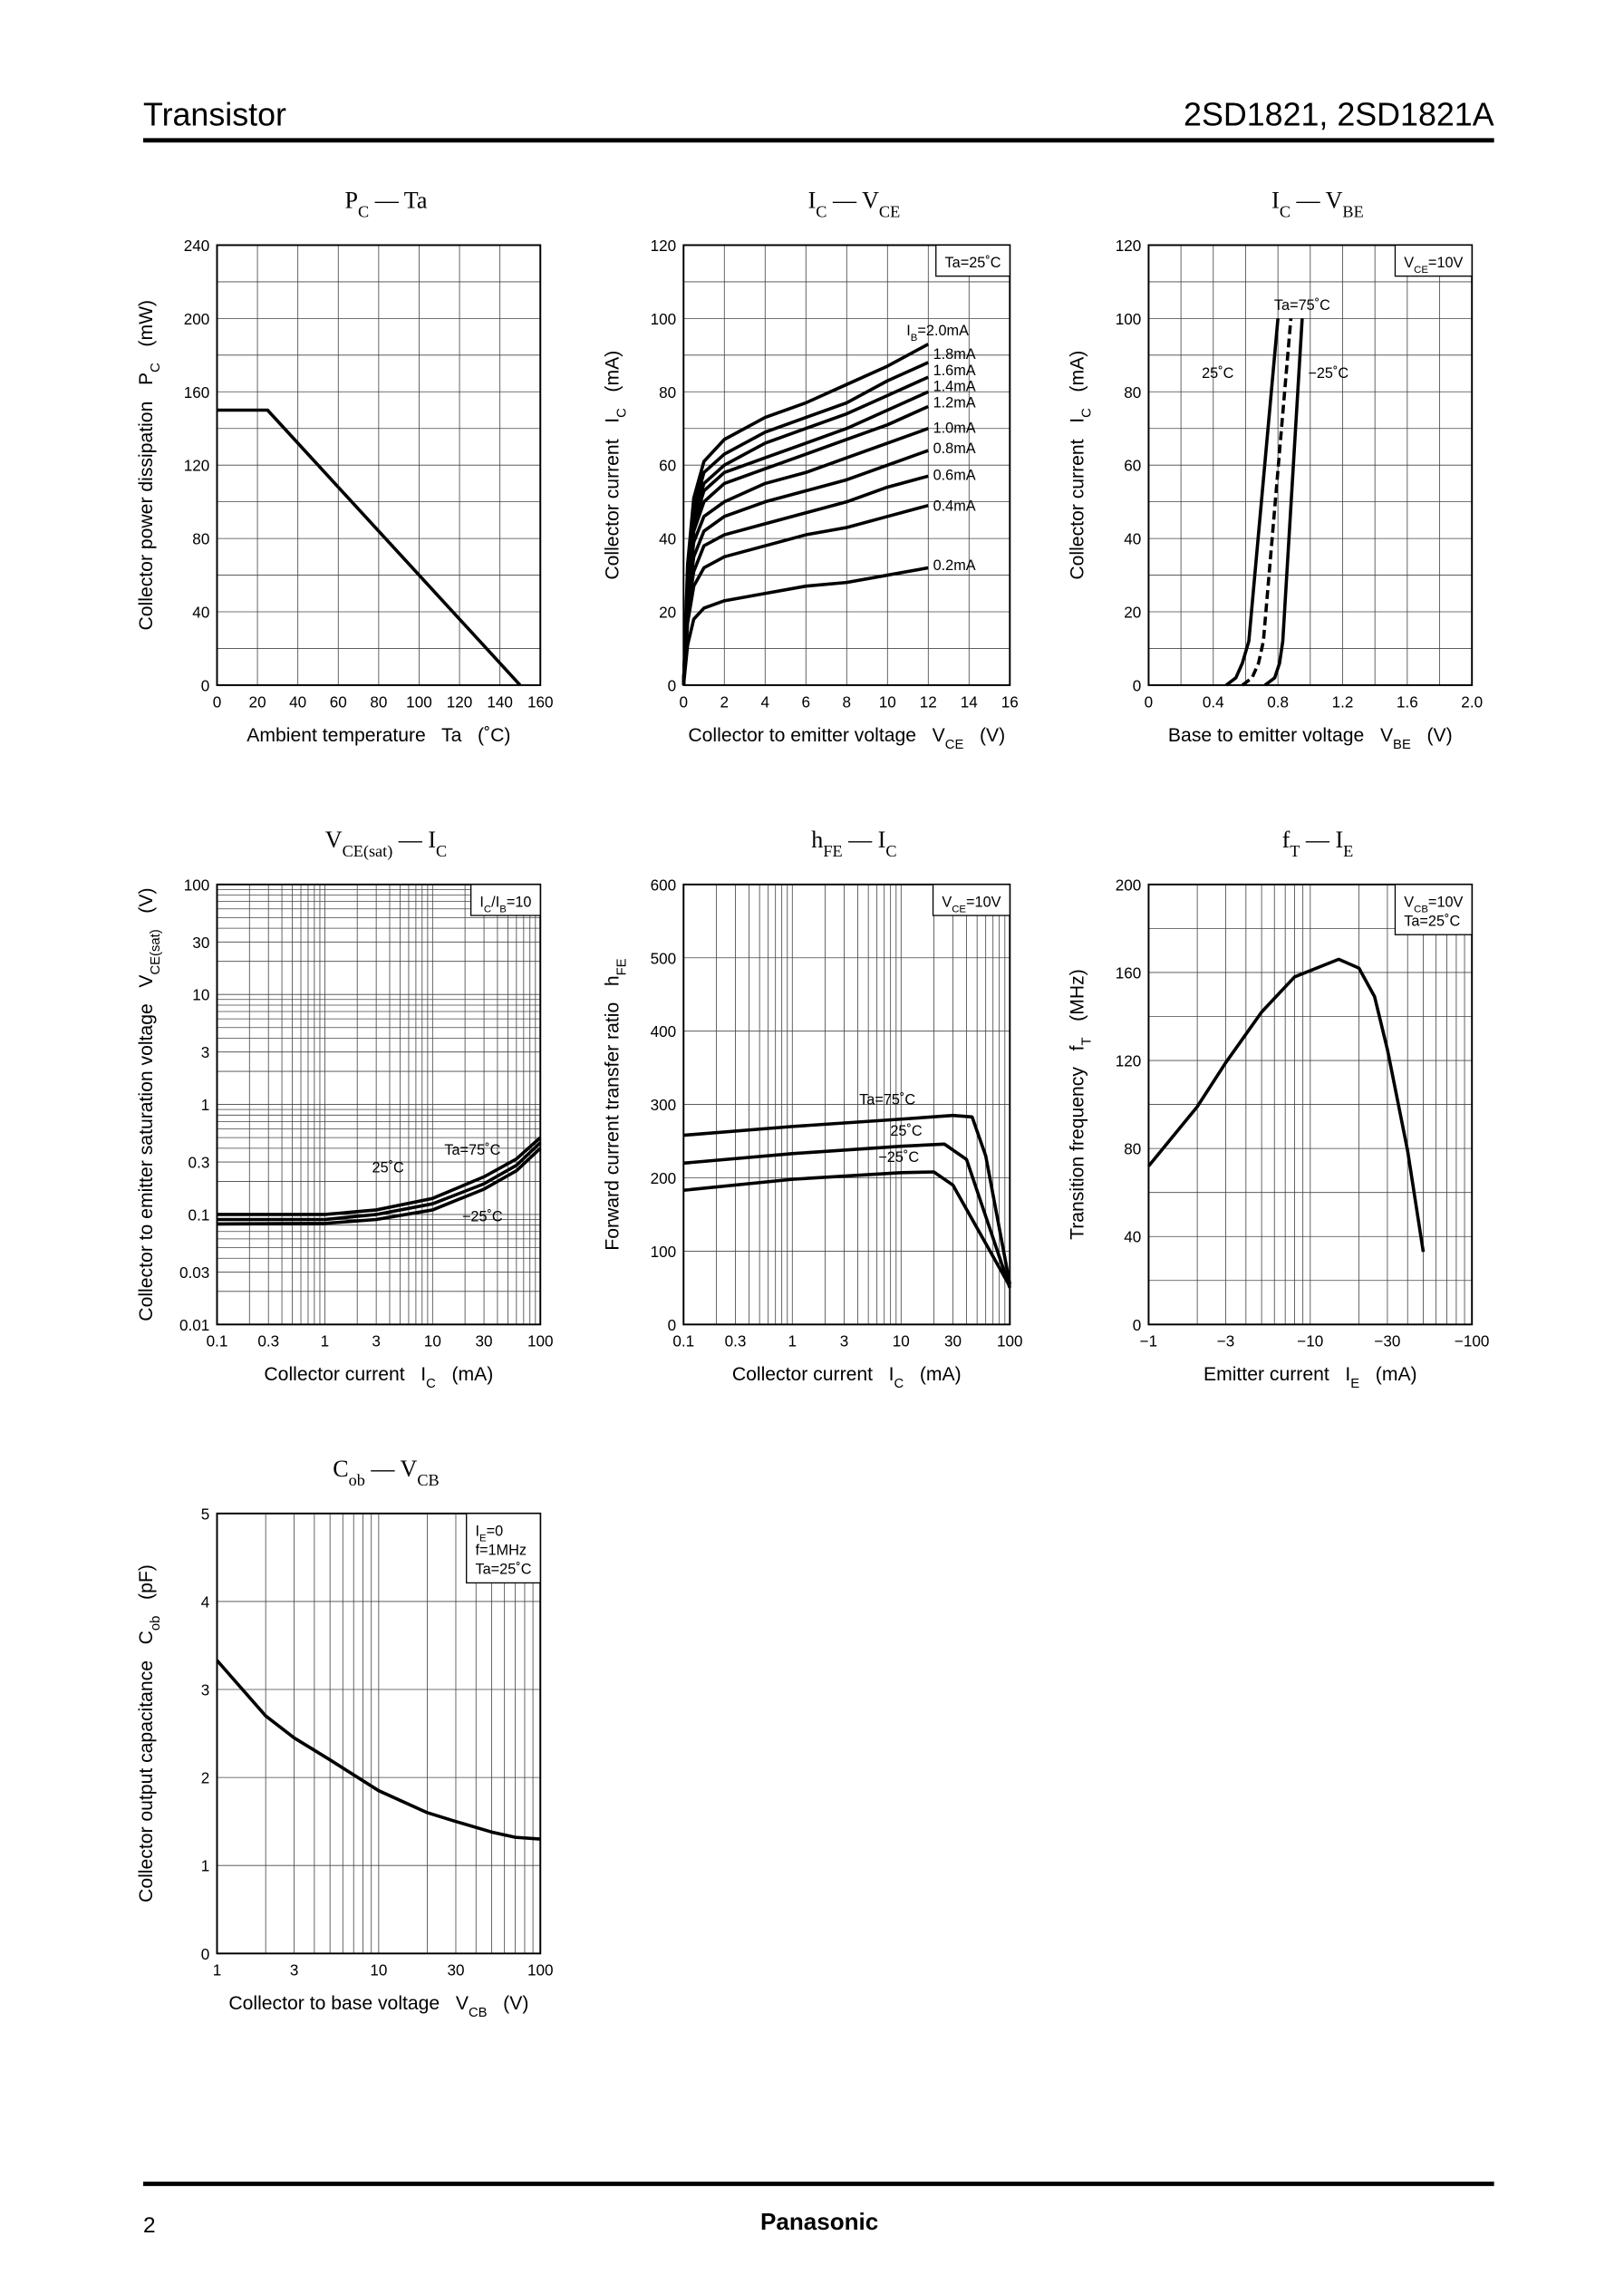 Image resolution: width=1624 pixels, height=2294 pixels. I want to click on x-tick-label: 100, so click(540, 1341).